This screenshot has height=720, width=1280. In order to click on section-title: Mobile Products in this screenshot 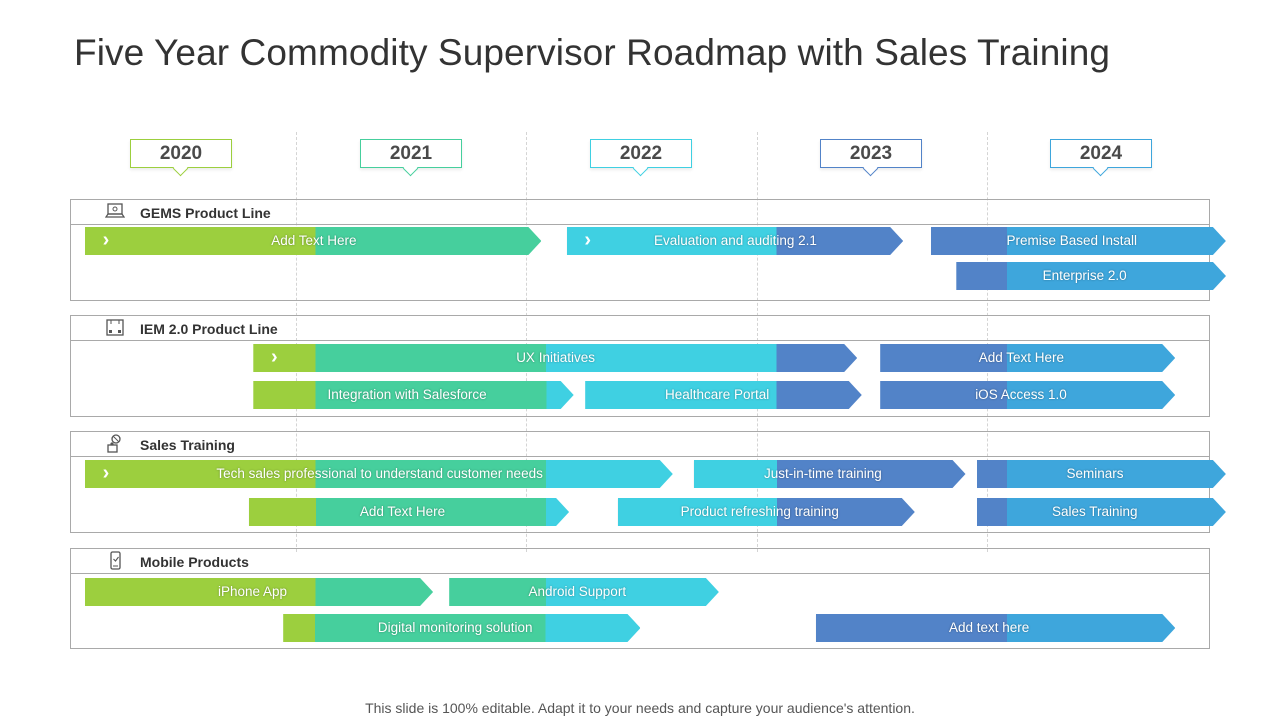, I will do `click(194, 562)`.